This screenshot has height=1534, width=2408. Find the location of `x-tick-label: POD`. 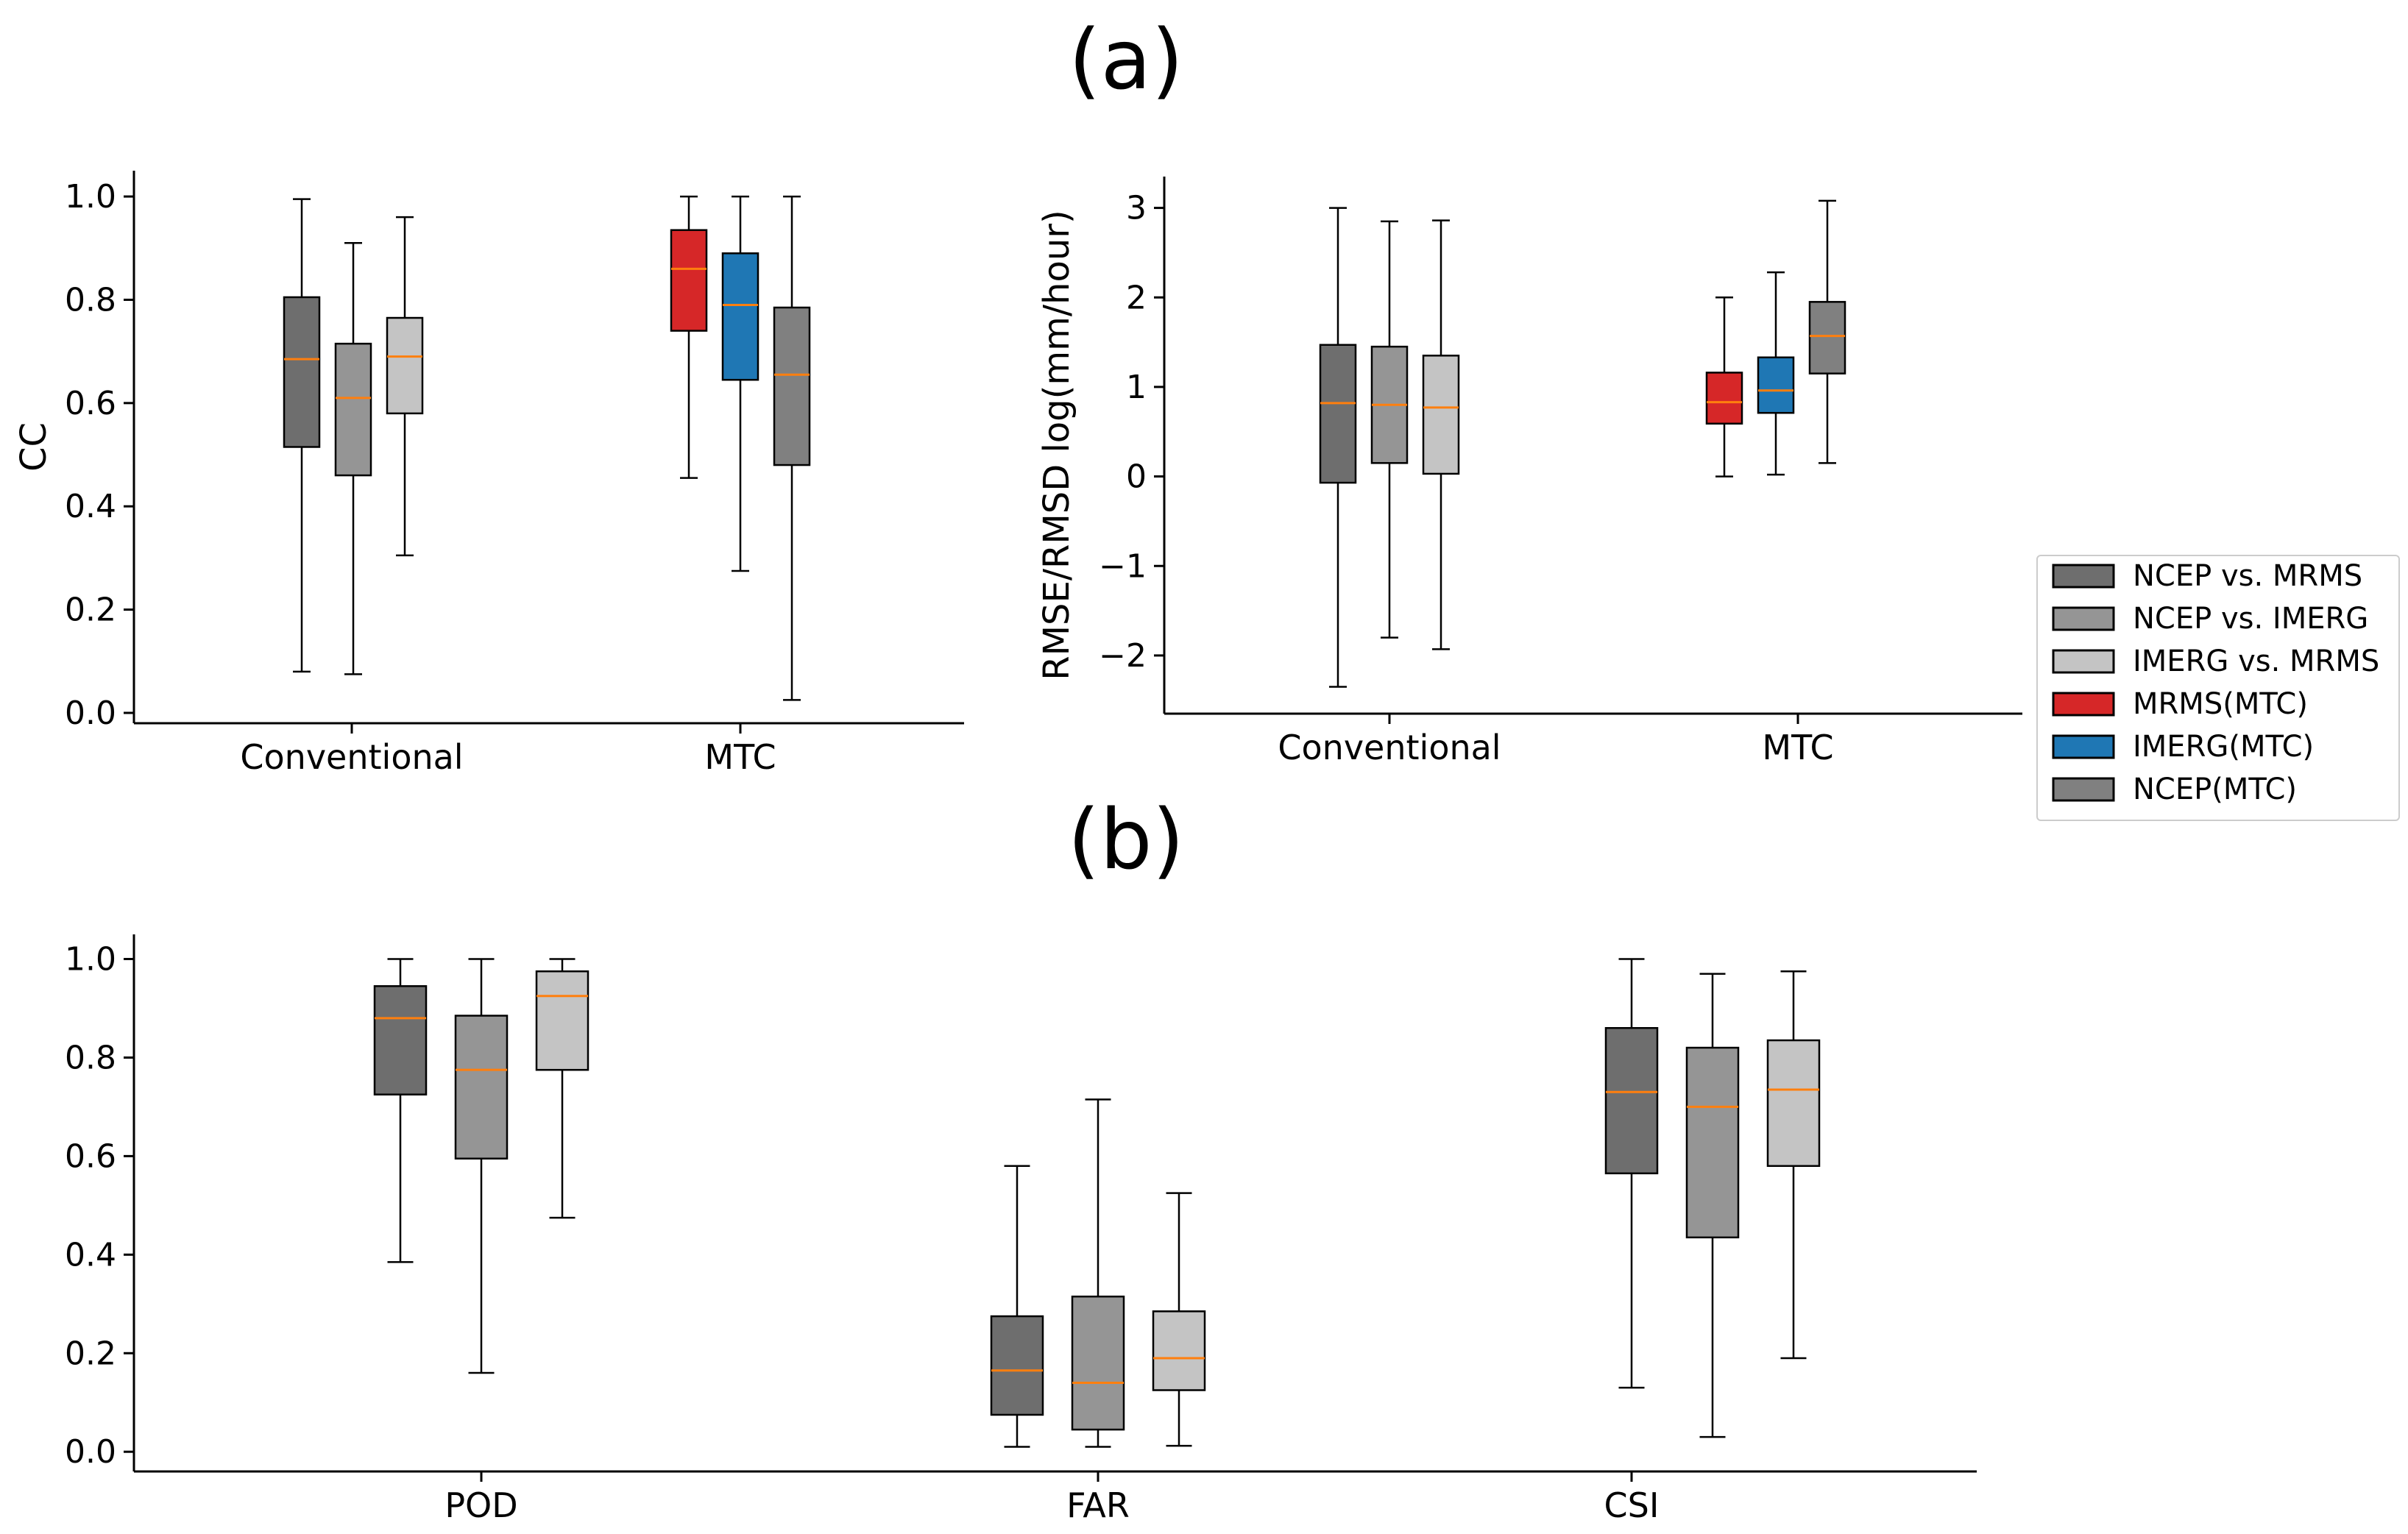

x-tick-label: POD is located at coordinates (481, 1505).